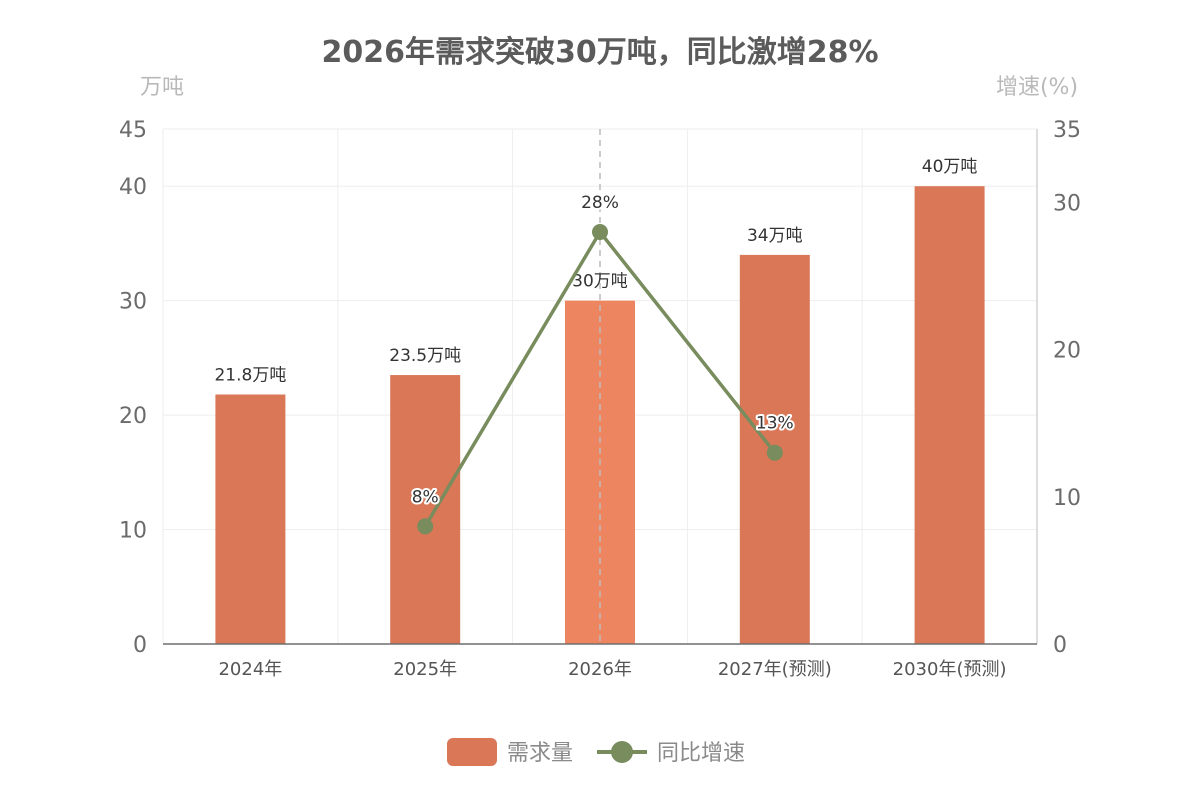  Describe the element at coordinates (133, 531) in the screenshot. I see `left-axis-tick-label: 10` at that location.